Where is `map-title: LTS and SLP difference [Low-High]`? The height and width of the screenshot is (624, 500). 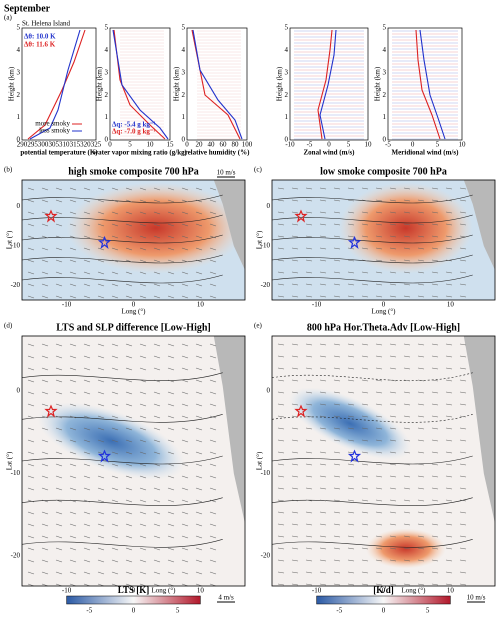 map-title: LTS and SLP difference [Low-High] is located at coordinates (133, 327).